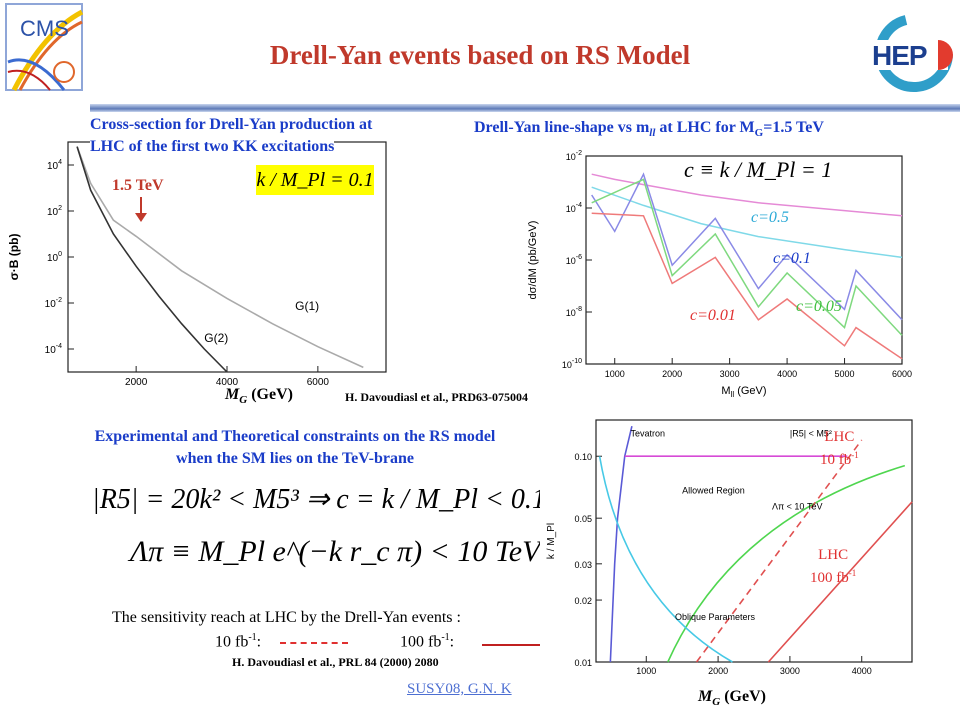 Image resolution: width=960 pixels, height=720 pixels. What do you see at coordinates (787, 374) in the screenshot?
I see `right-xtick-label: 4000` at bounding box center [787, 374].